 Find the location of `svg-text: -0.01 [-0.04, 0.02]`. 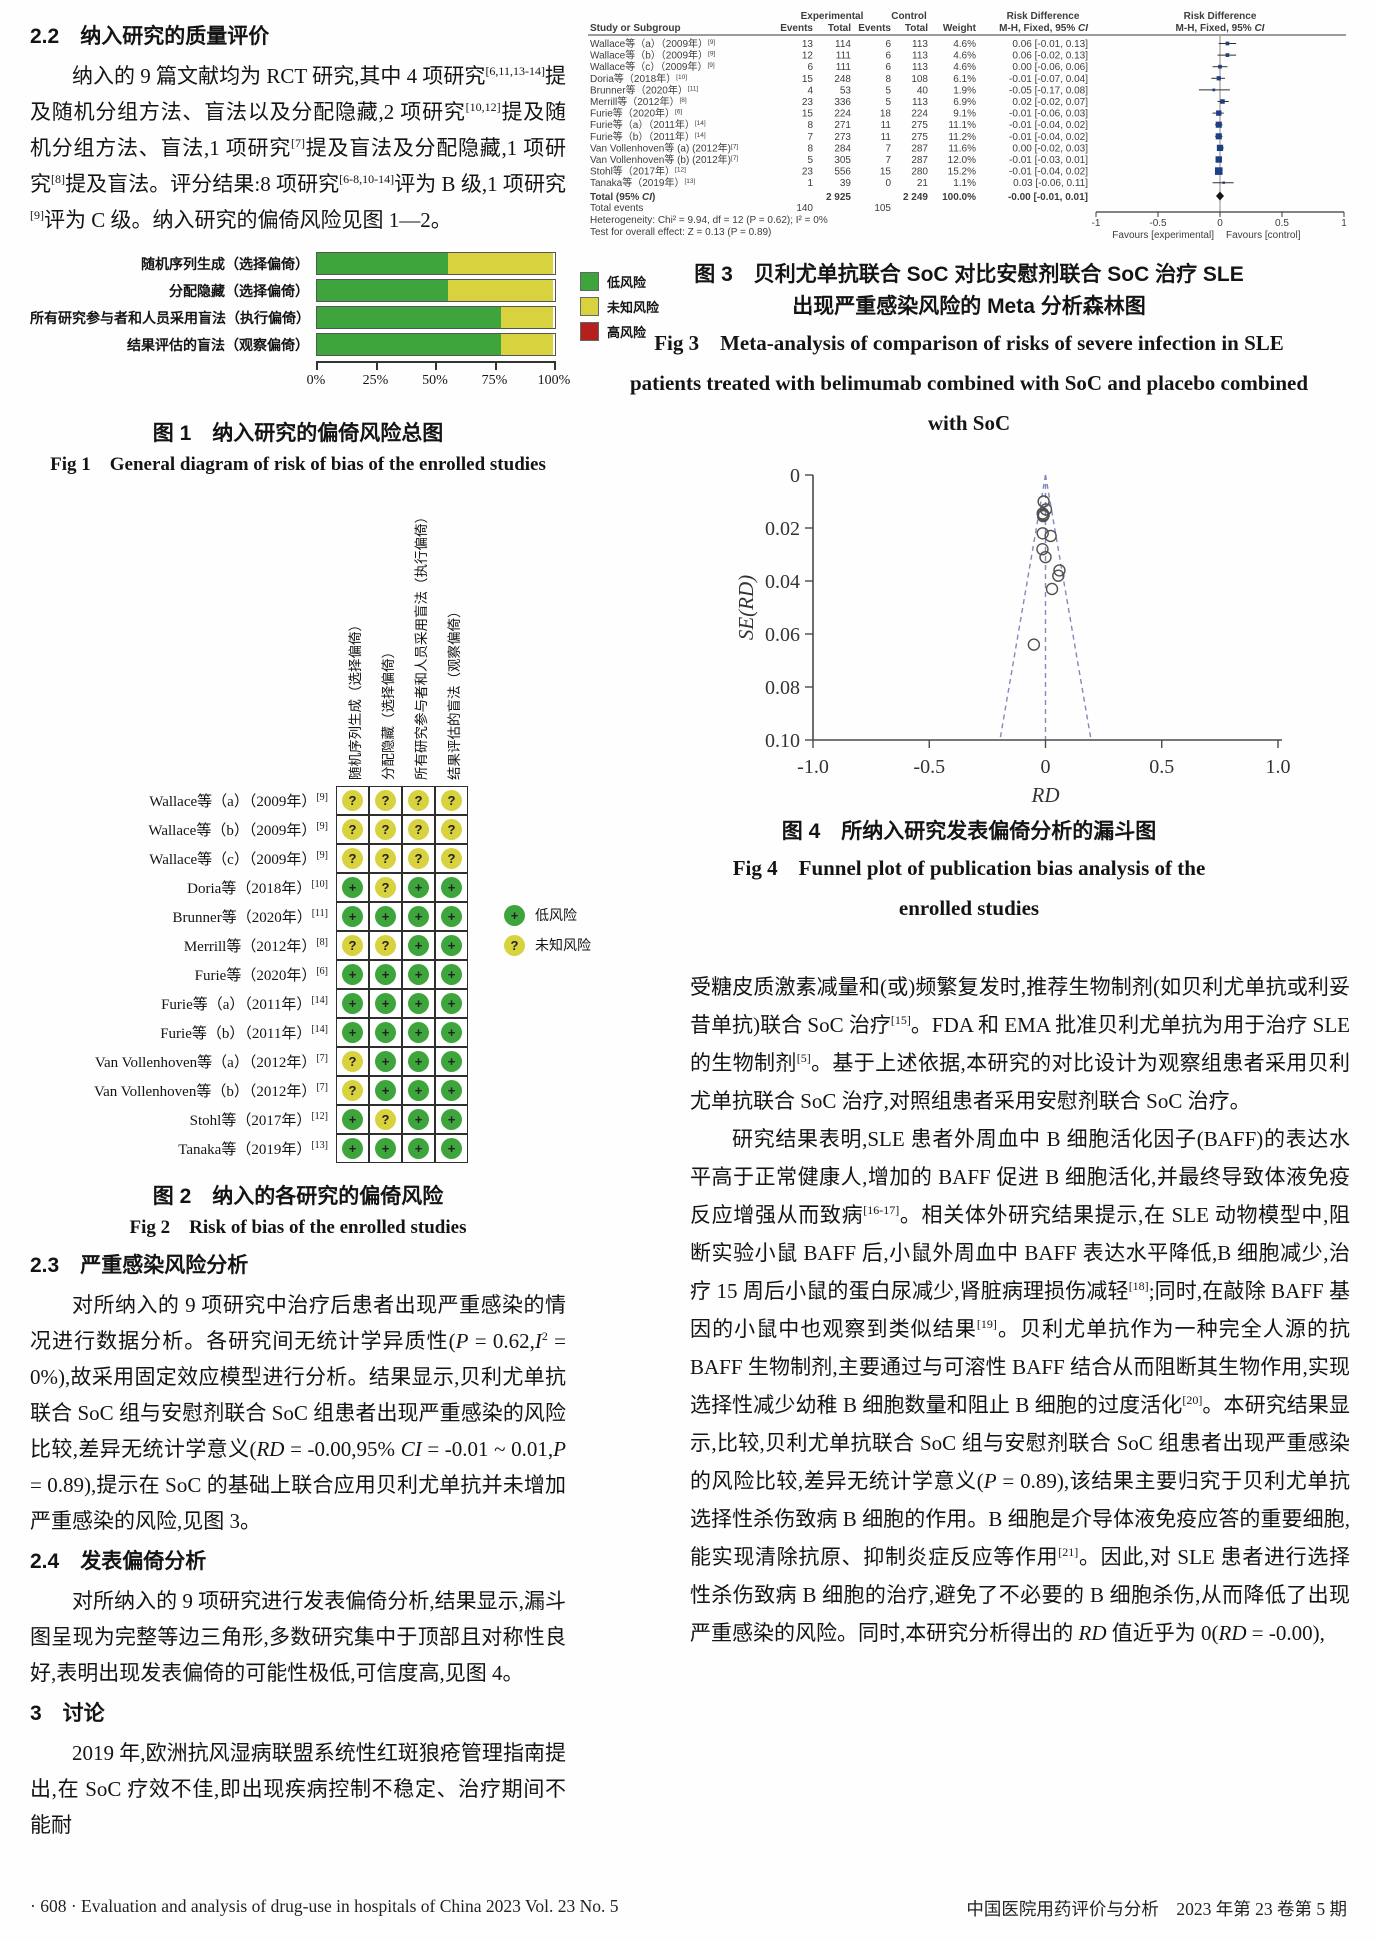

svg-text: -0.01 [-0.04, 0.02] is located at coordinates (1048, 172).